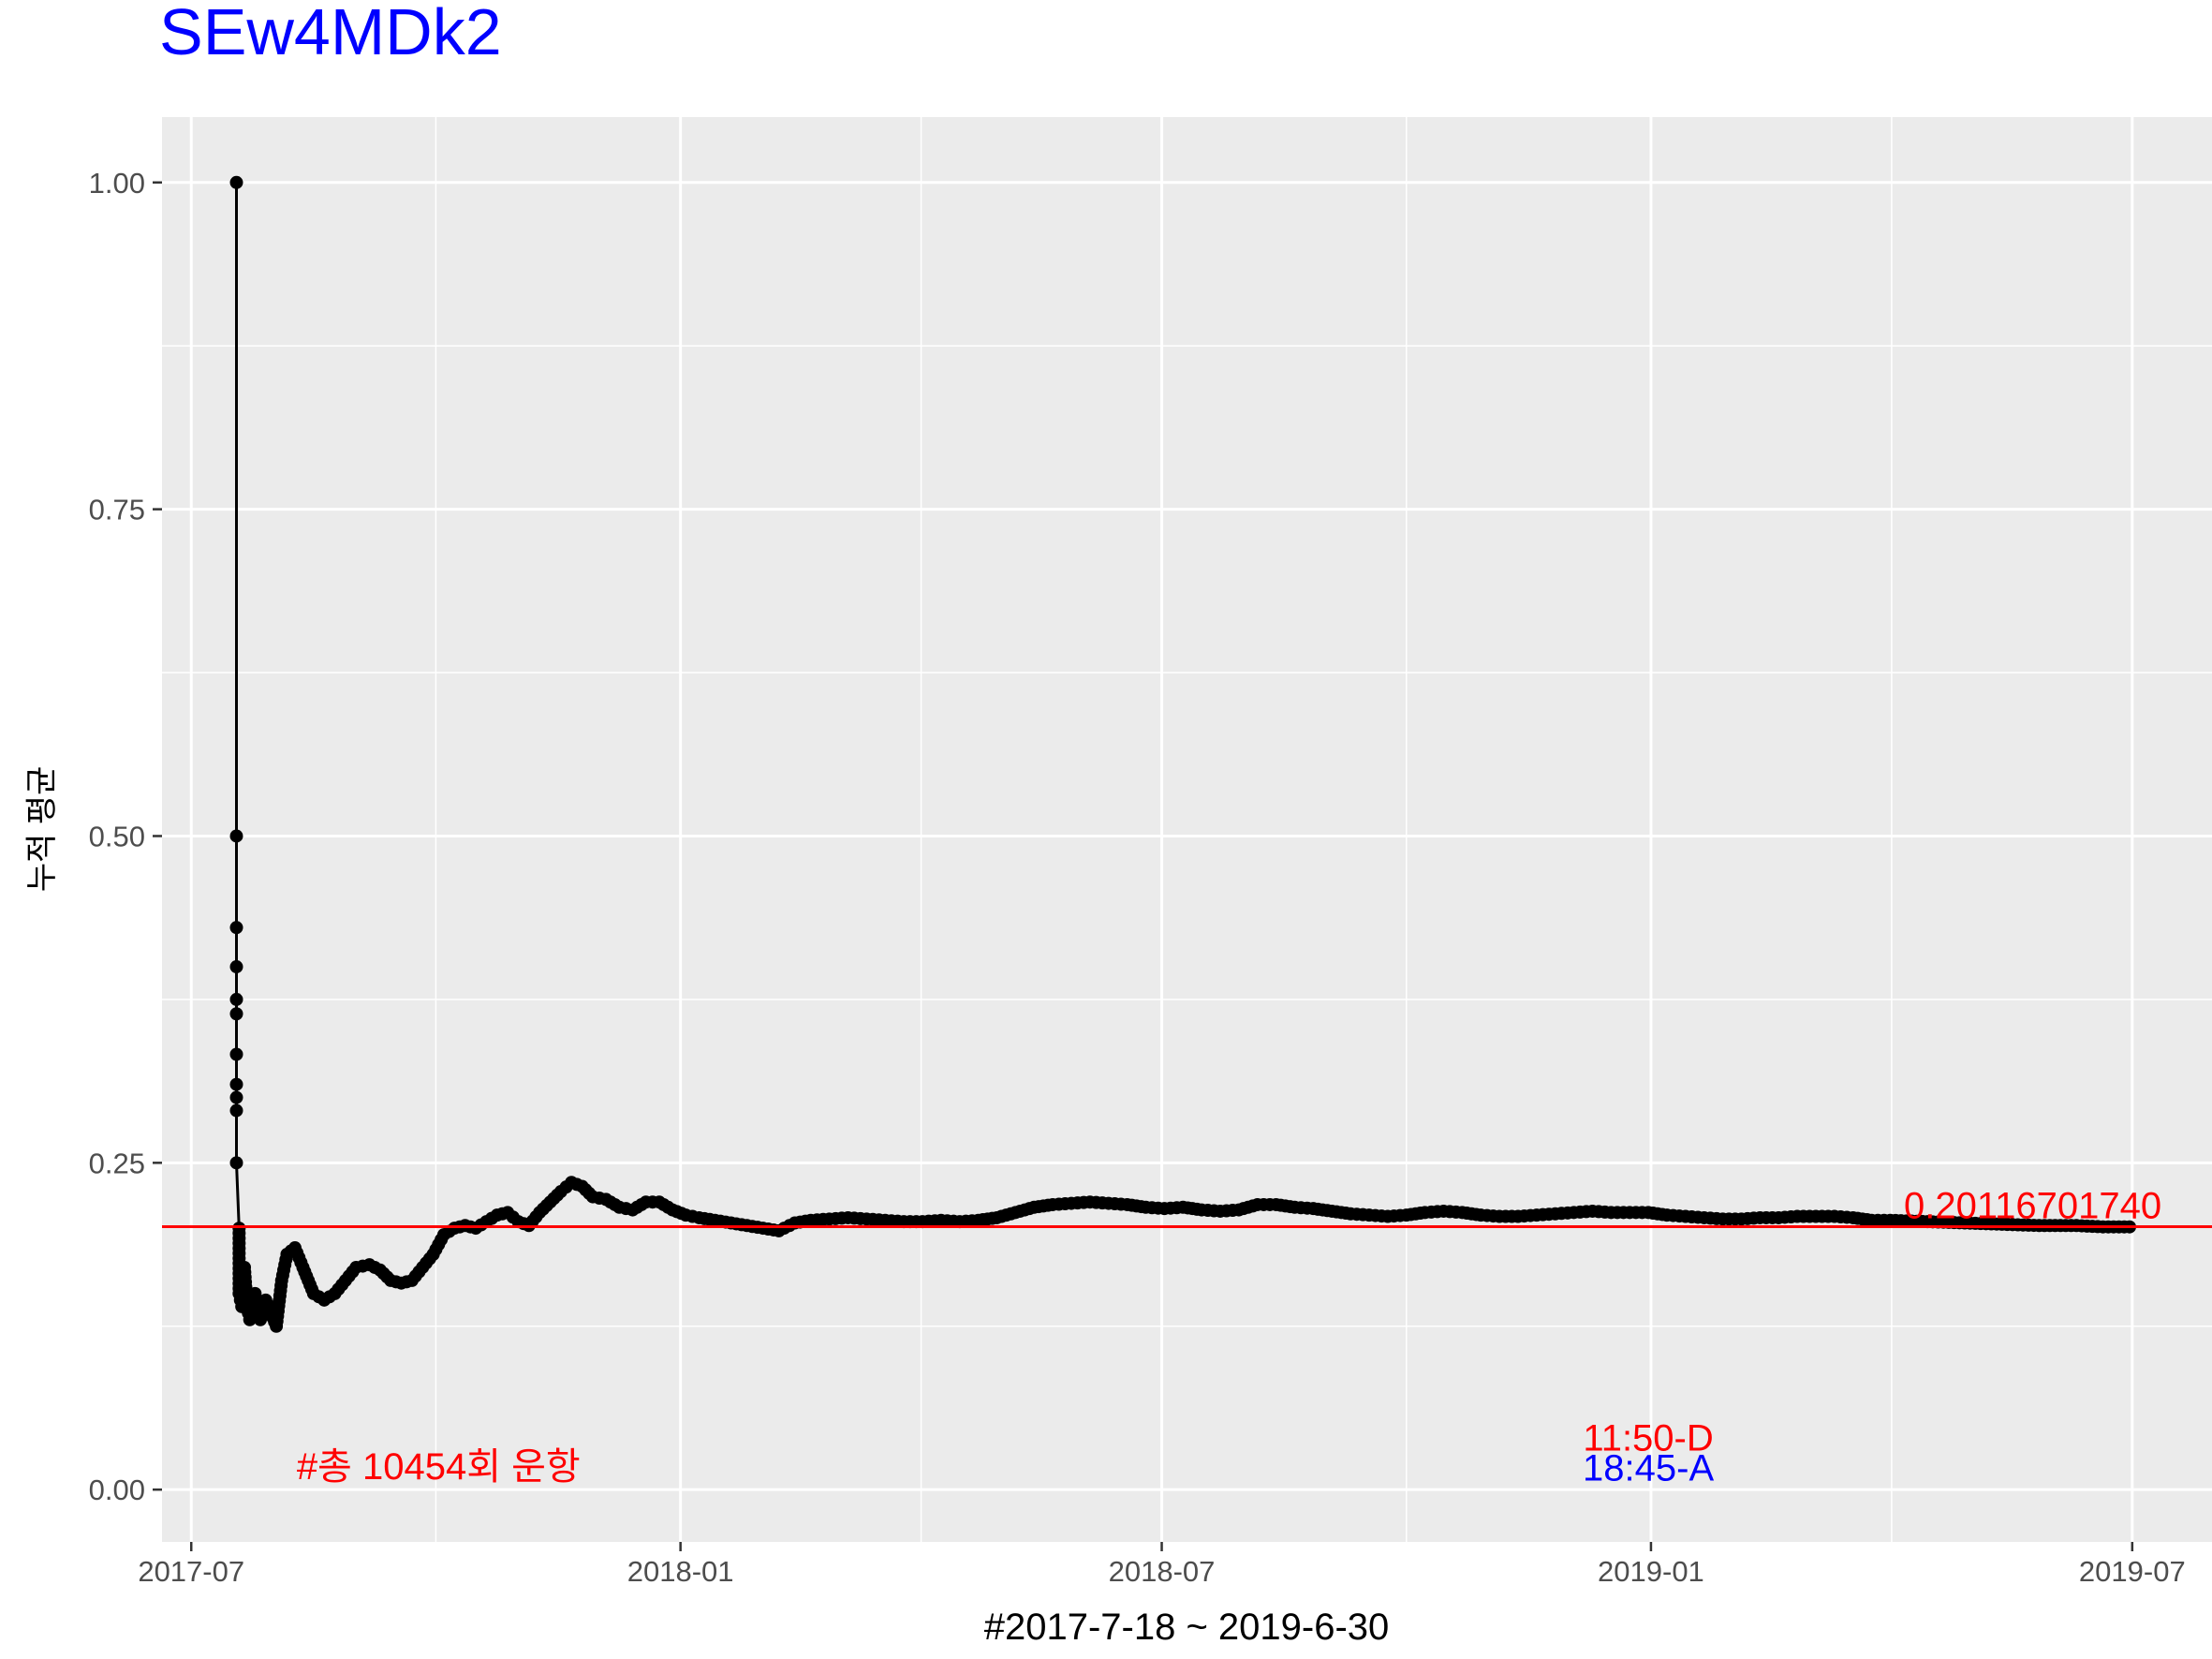 The width and height of the screenshot is (2212, 1659). I want to click on annotation-text: 11:50-D, so click(1648, 1438).